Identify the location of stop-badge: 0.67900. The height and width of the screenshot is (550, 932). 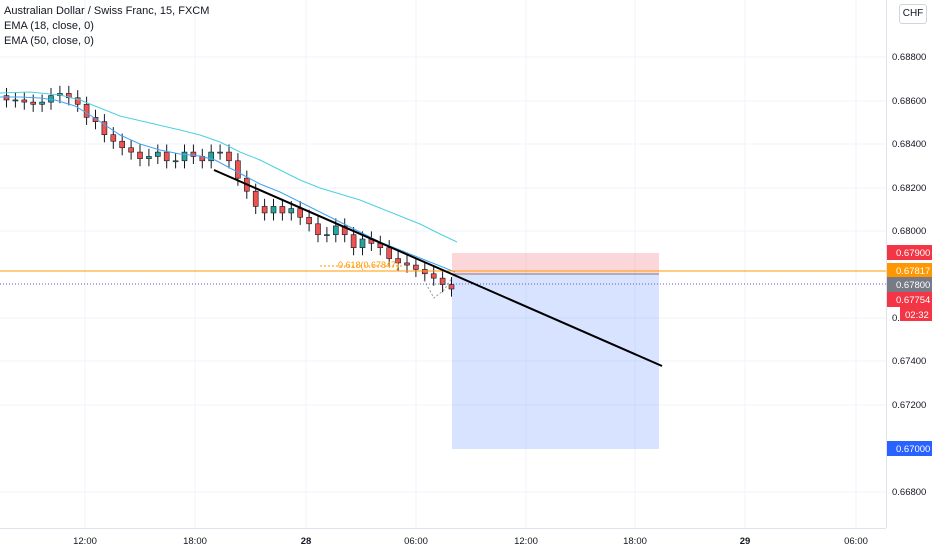
(913, 253).